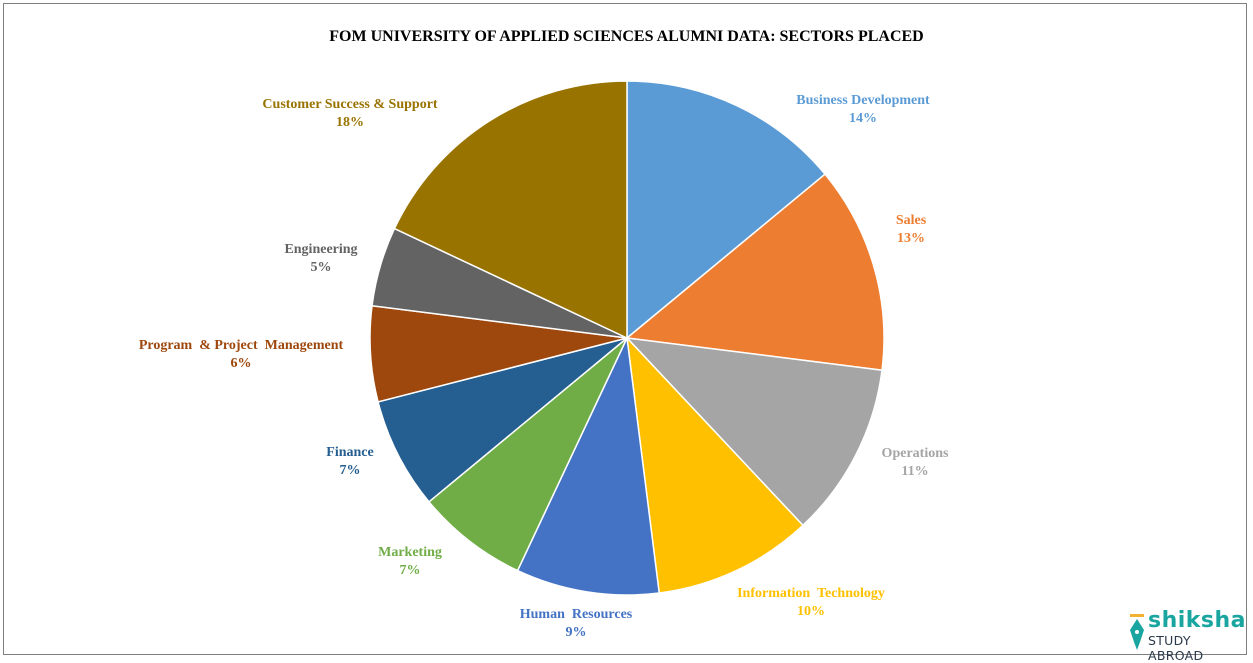  What do you see at coordinates (350, 452) in the screenshot?
I see `data-label-name: Finance` at bounding box center [350, 452].